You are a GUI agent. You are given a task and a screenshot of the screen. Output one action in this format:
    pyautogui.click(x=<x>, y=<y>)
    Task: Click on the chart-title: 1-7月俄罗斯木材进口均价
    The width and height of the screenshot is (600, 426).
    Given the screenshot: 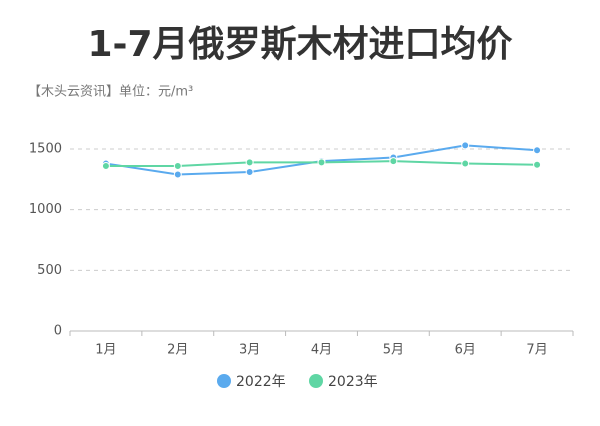 What is the action you would take?
    pyautogui.click(x=299, y=44)
    